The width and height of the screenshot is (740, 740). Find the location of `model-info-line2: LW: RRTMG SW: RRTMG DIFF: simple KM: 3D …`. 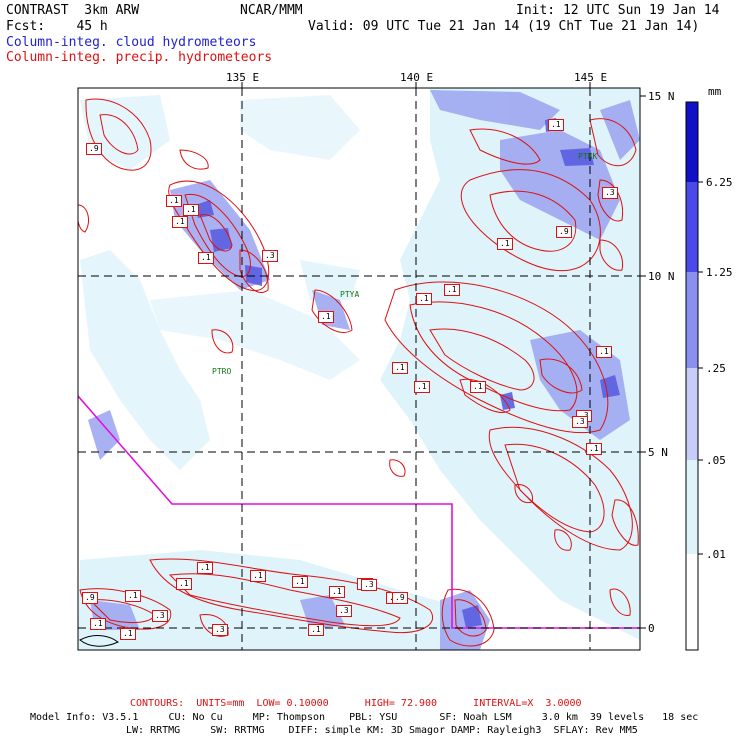

model-info-line2: LW: RRTMG SW: RRTMG DIFF: simple KM: 3D … is located at coordinates (382, 730).